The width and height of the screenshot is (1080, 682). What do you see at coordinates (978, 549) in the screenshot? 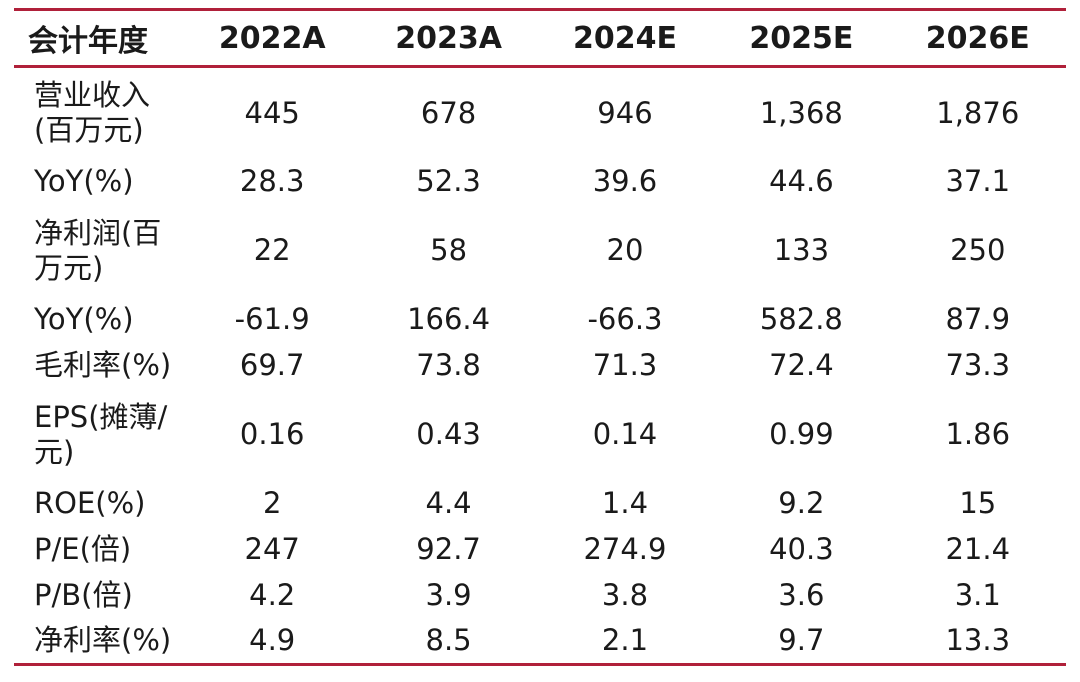
I see `value-cell: 21.4` at bounding box center [978, 549].